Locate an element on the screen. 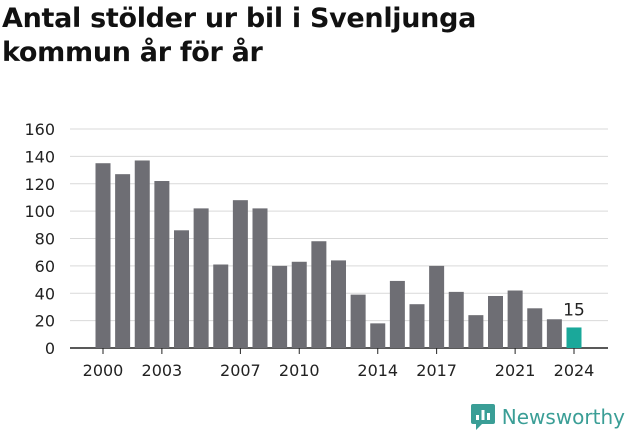 The width and height of the screenshot is (631, 439). newsworthy-brand: Newsworthy is located at coordinates (547, 417).